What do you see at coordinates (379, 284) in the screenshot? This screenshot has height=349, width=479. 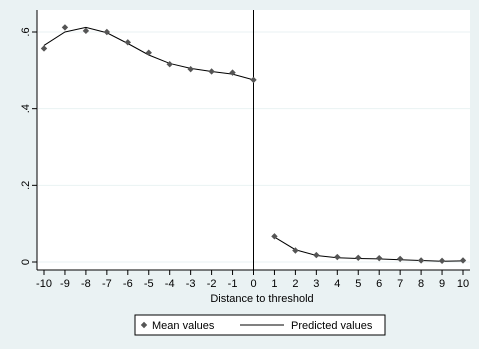 I see `x-tick-label: 6` at bounding box center [379, 284].